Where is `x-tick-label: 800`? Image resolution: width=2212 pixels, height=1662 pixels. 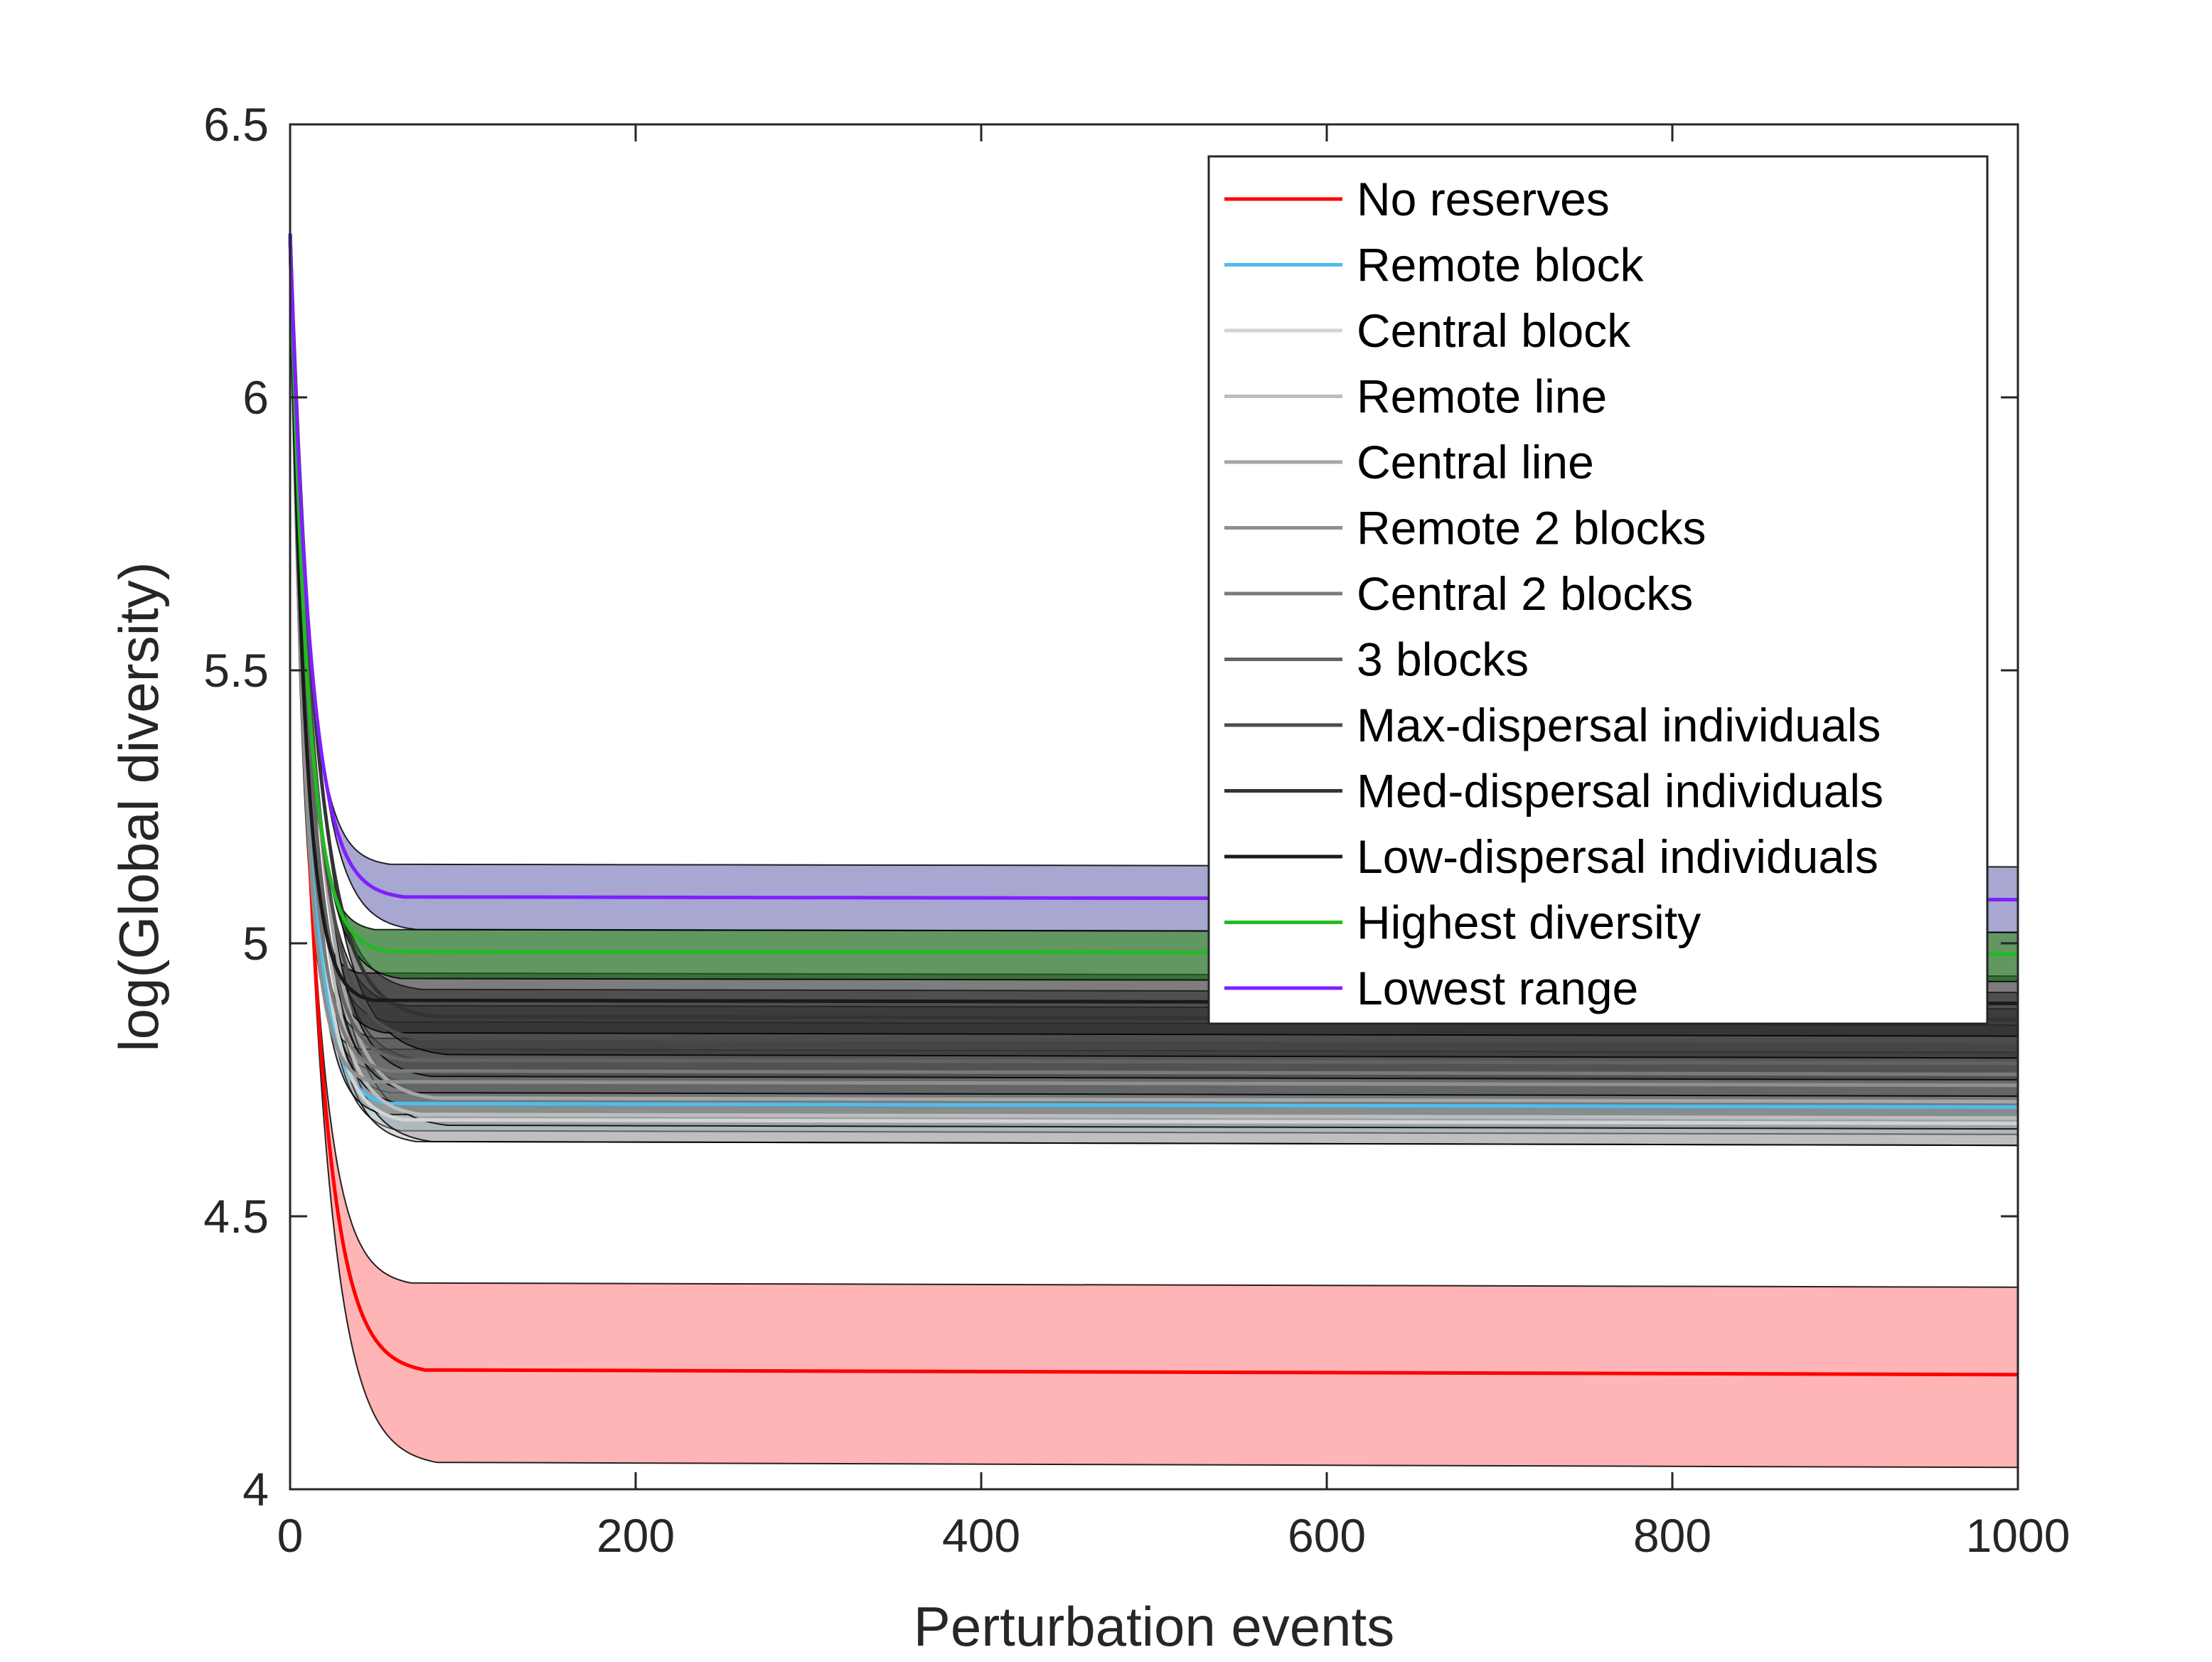
x-tick-label: 800 is located at coordinates (1672, 1535).